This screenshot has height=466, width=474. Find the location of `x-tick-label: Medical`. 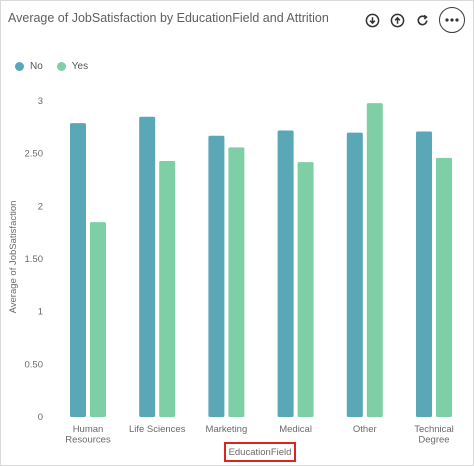

x-tick-label: Medical is located at coordinates (295, 429).